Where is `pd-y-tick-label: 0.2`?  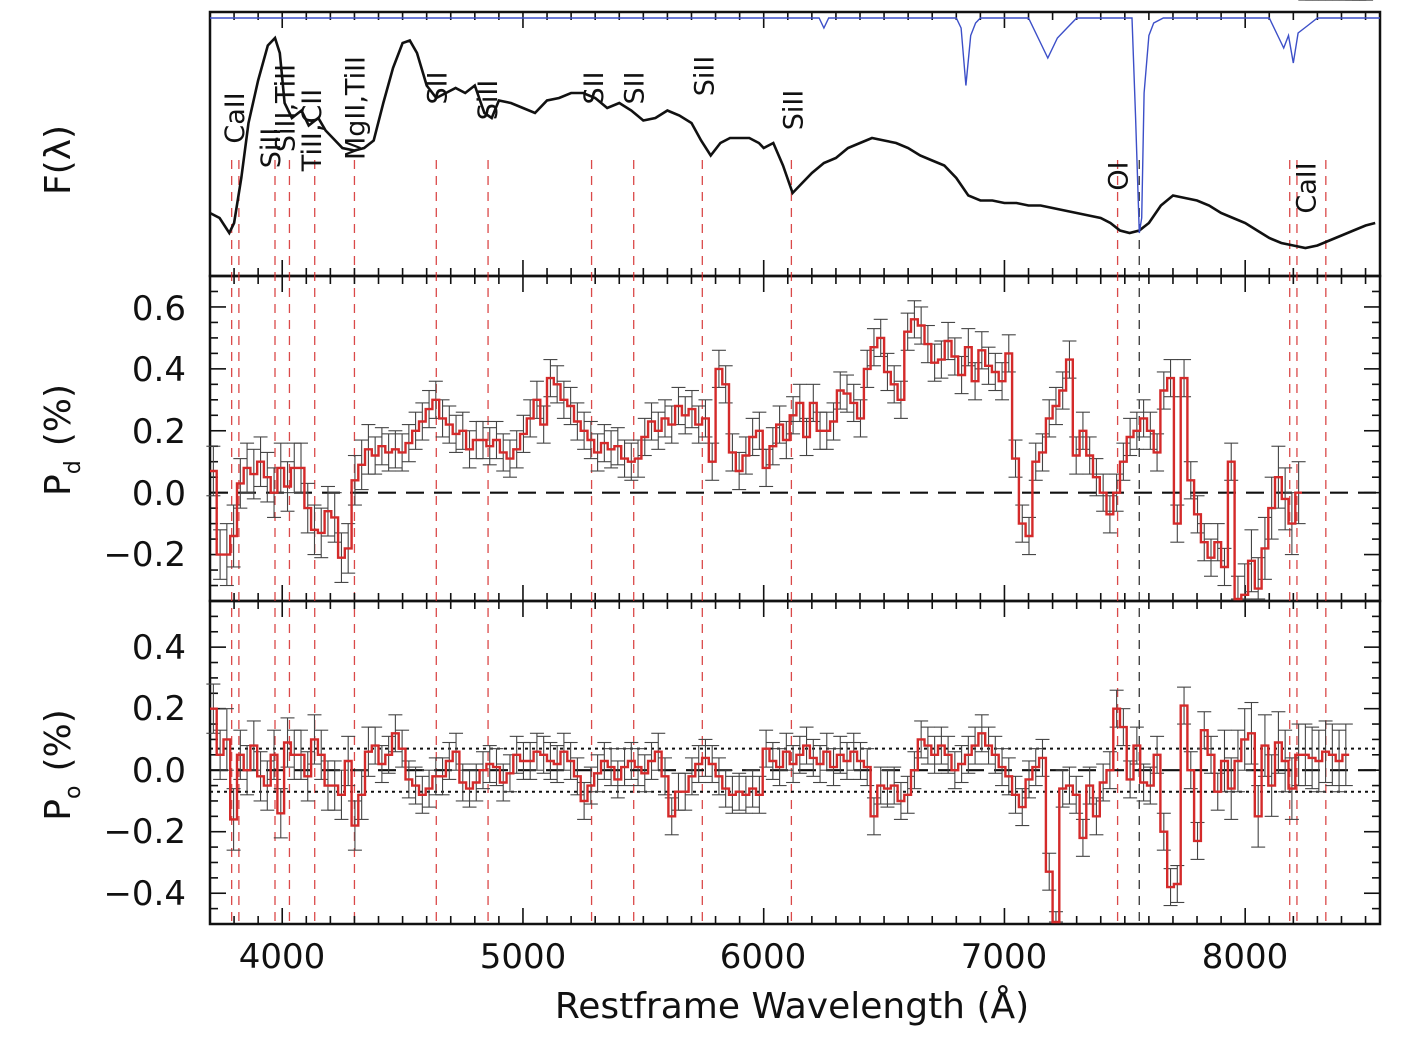
pd-y-tick-label: 0.2 is located at coordinates (159, 432).